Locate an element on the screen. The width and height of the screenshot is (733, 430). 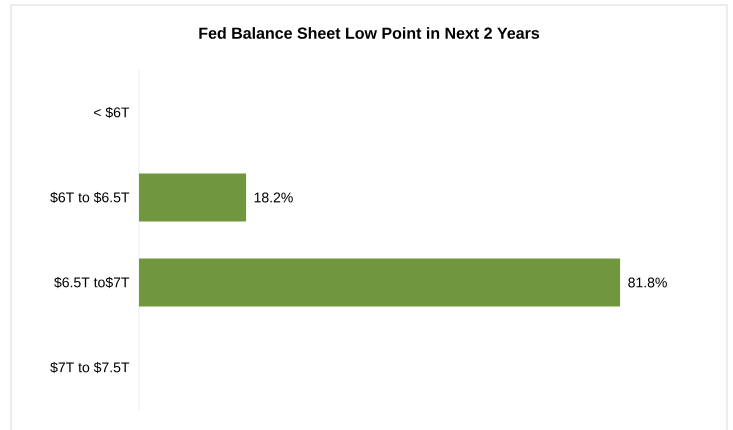
y-tick-label: $6T to $6.5T is located at coordinates (90, 198).